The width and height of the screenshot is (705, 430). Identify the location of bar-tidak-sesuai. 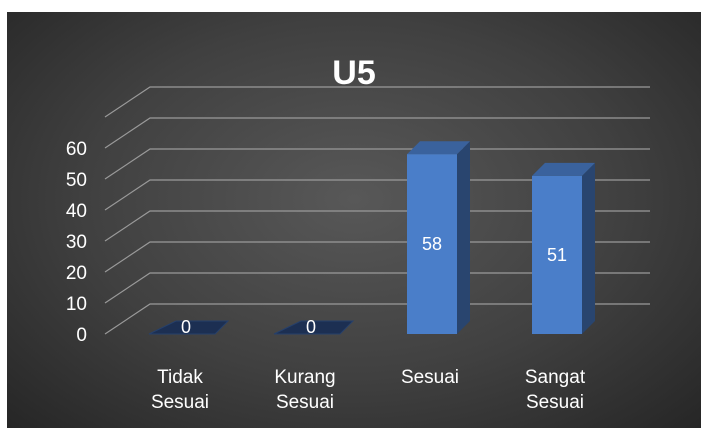
(189, 327).